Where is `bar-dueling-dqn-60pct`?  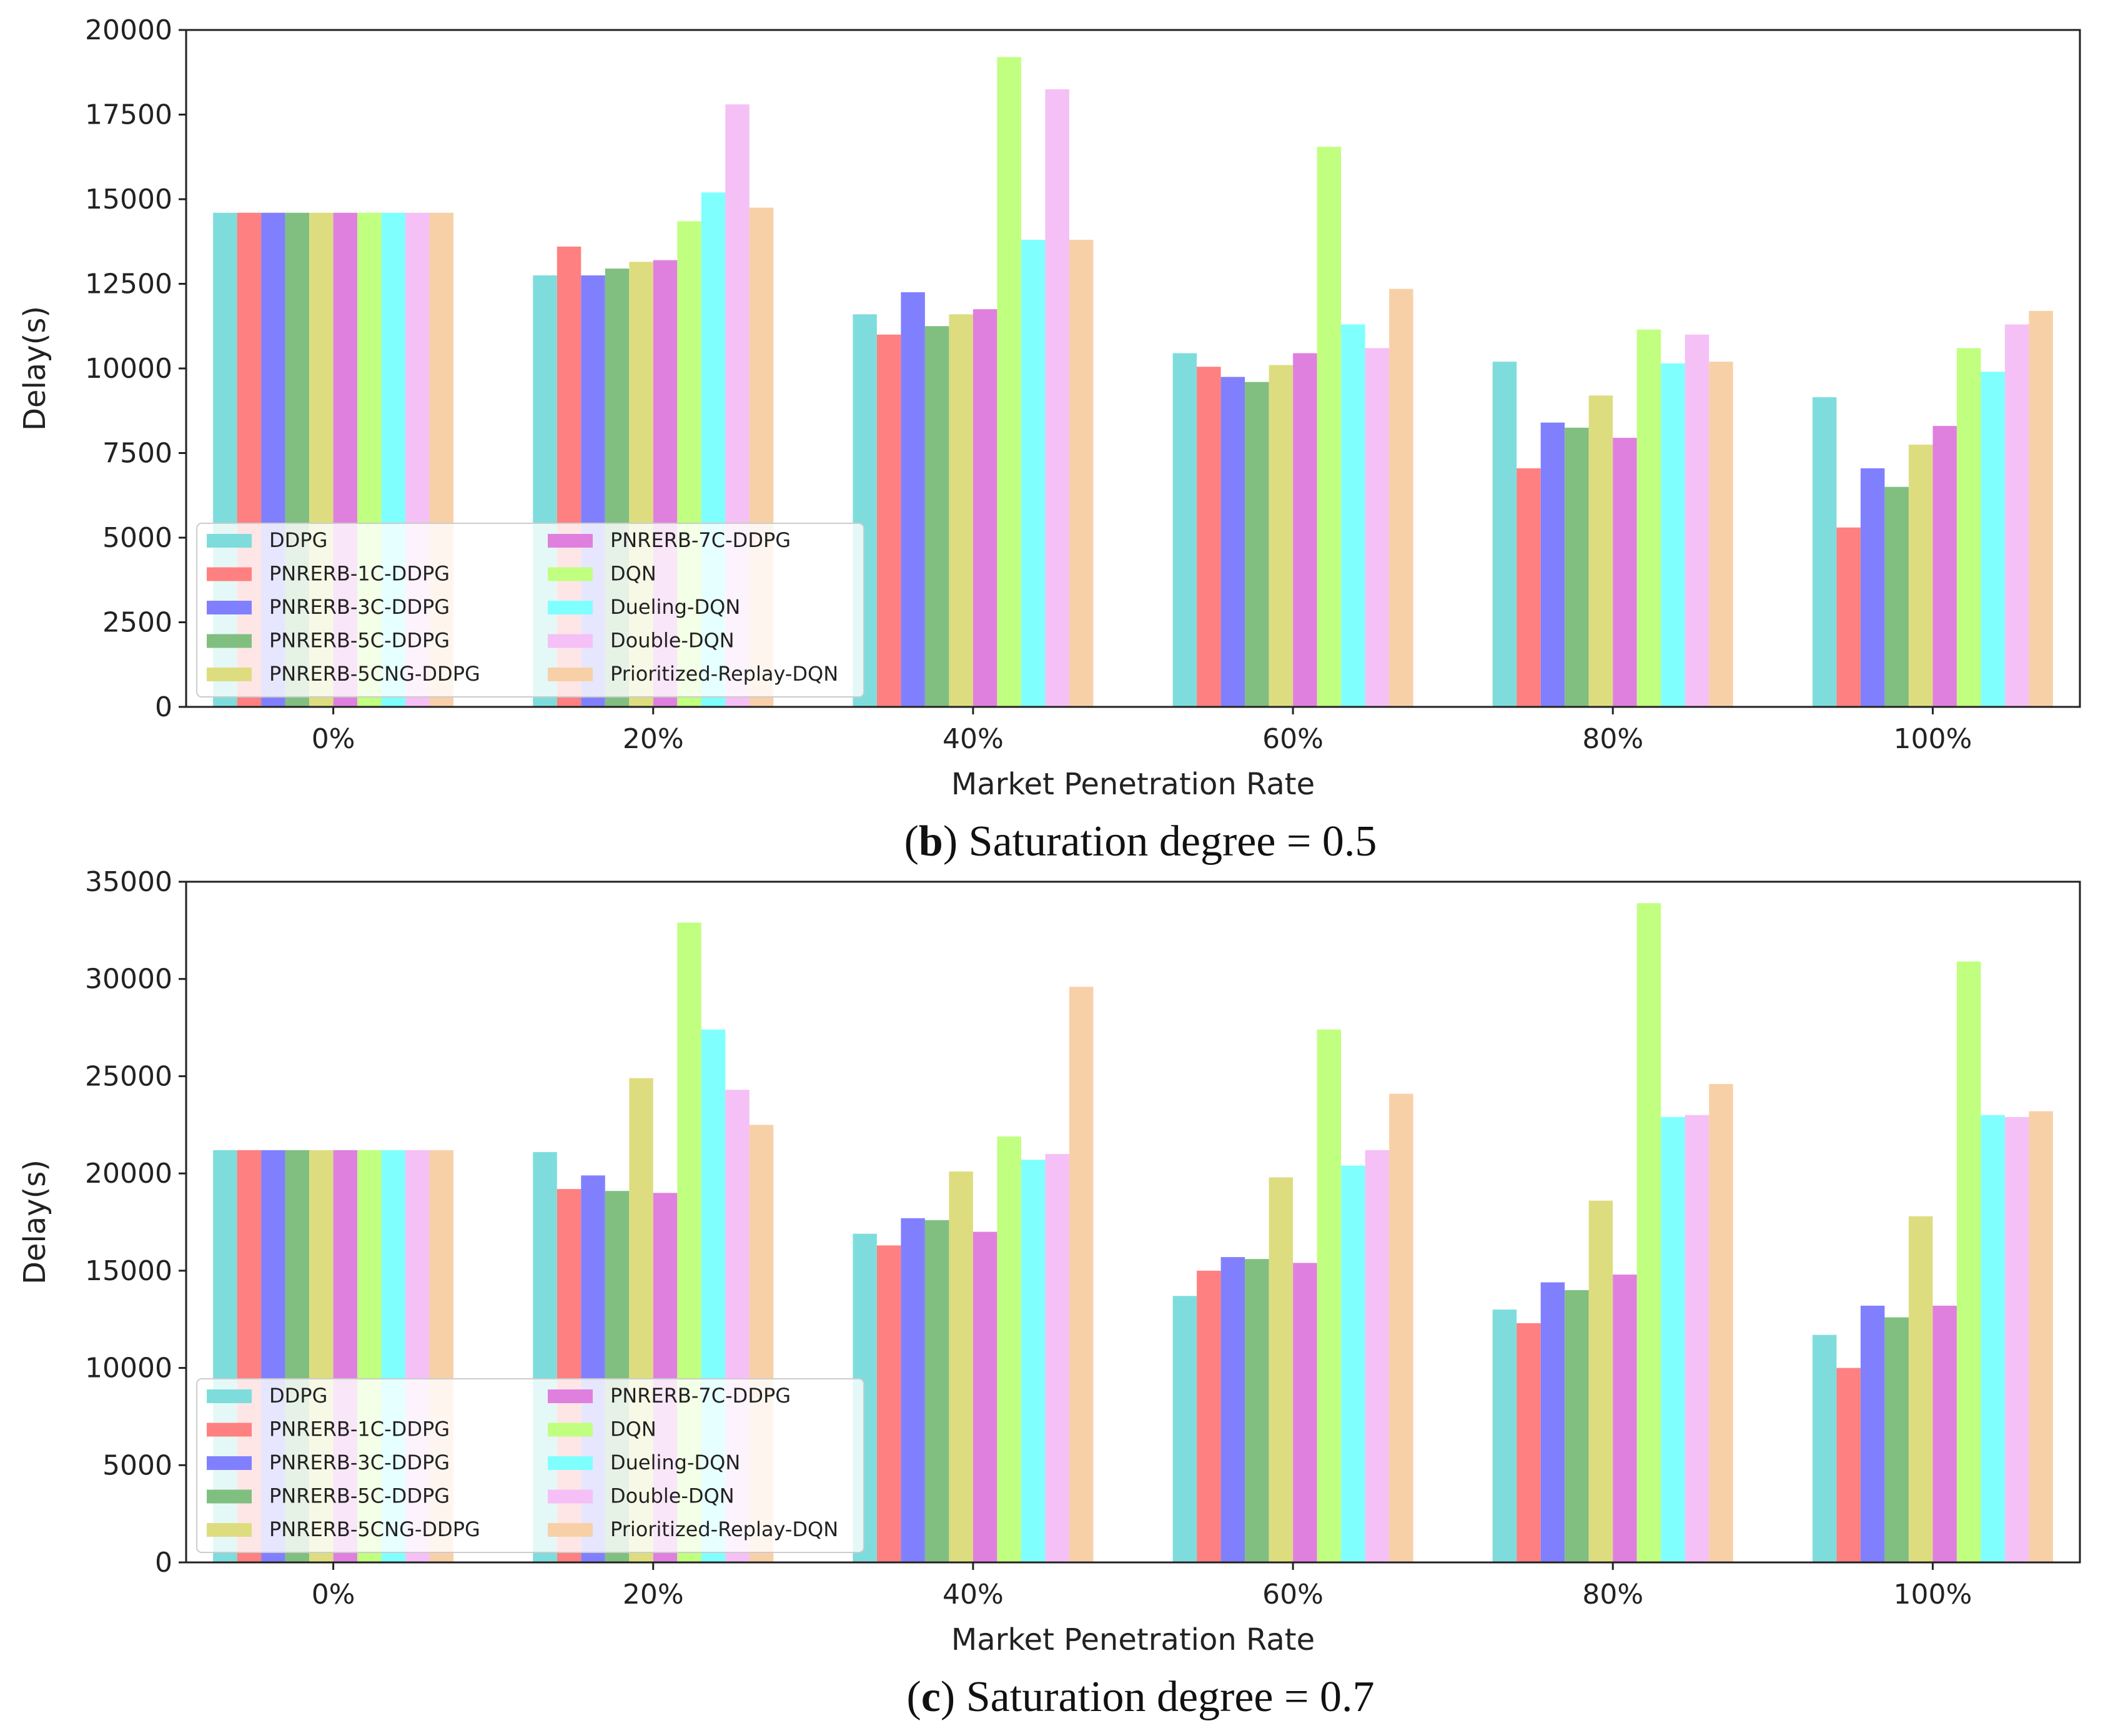
bar-dueling-dqn-60pct is located at coordinates (1353, 1363).